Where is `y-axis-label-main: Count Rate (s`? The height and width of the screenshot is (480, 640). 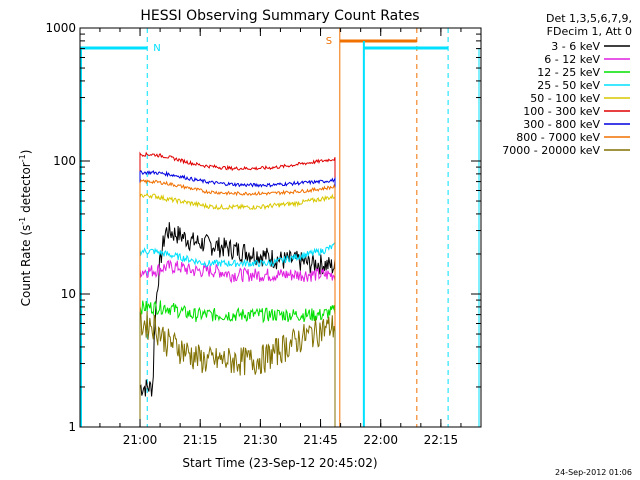 y-axis-label-main: Count Rate (s is located at coordinates (26, 266).